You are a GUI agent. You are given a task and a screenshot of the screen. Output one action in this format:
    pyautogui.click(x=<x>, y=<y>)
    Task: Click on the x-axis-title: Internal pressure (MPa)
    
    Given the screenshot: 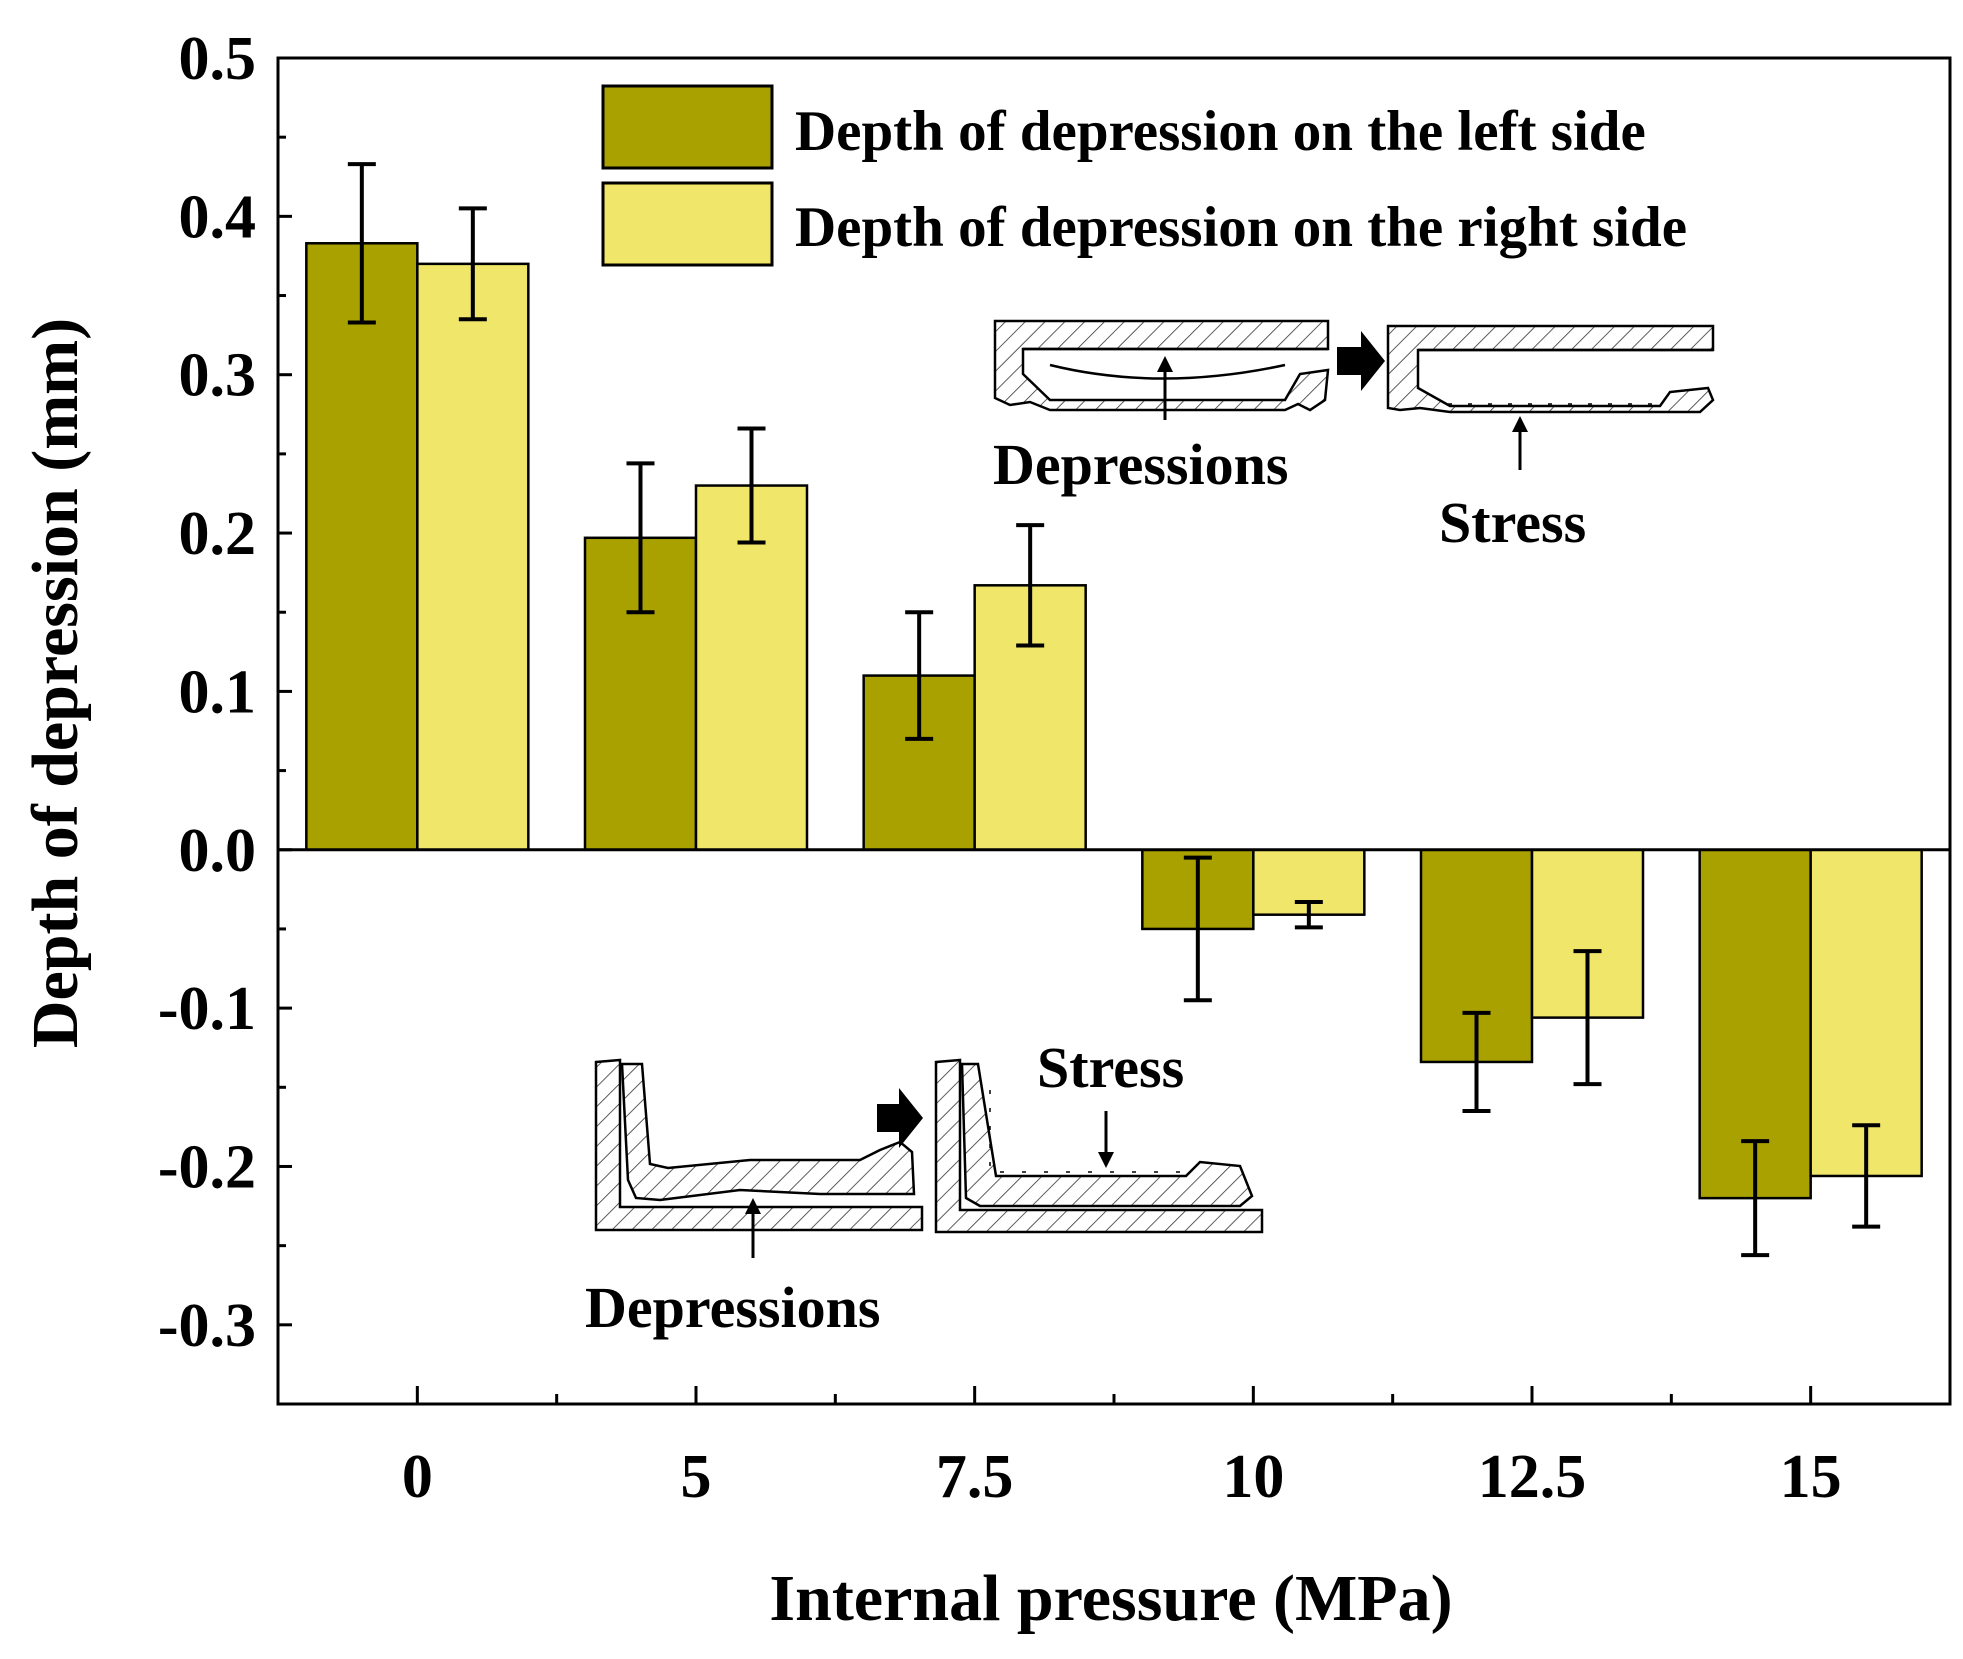 What is the action you would take?
    pyautogui.click(x=1110, y=1598)
    